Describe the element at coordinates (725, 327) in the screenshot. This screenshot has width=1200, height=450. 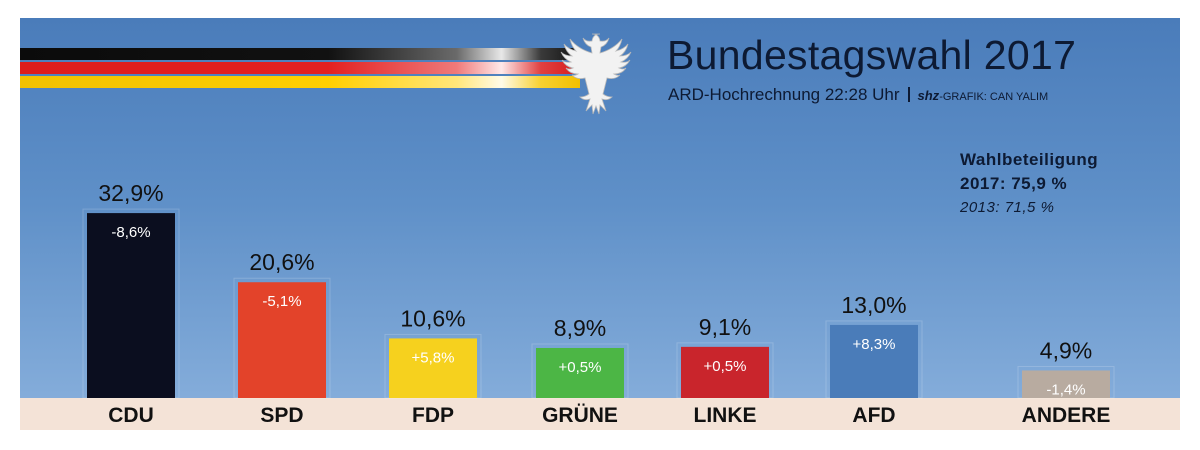
I see `value-label-linke: 9,1%` at that location.